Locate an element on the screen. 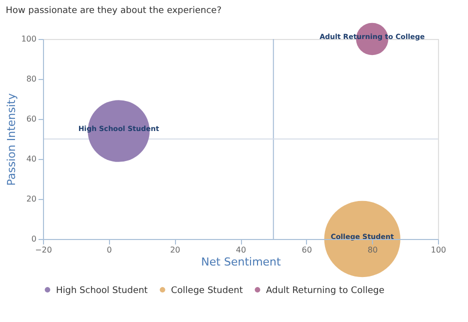 Image resolution: width=468 pixels, height=322 pixels. chart-title: How passionate are they about the experience? is located at coordinates (114, 11).